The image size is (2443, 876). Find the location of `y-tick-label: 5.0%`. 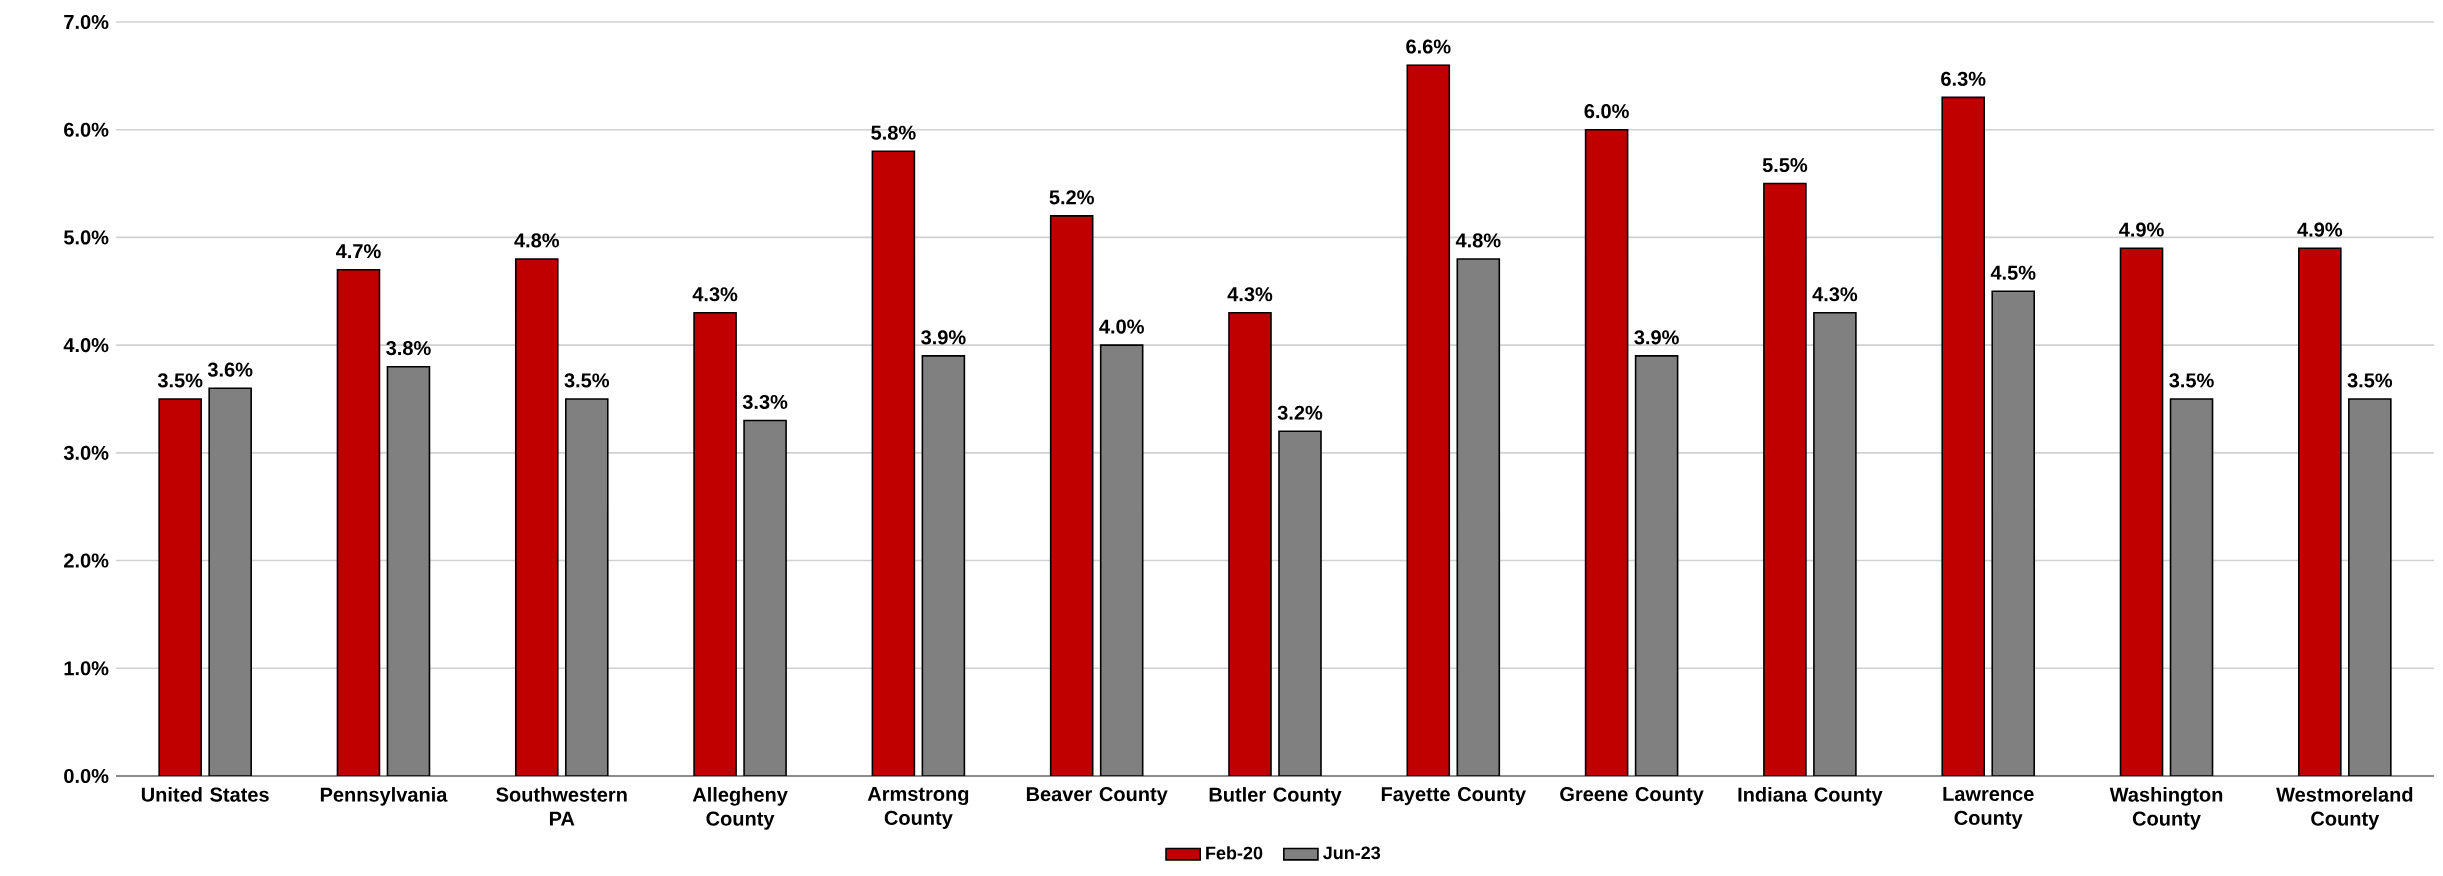

y-tick-label: 5.0% is located at coordinates (86, 237).